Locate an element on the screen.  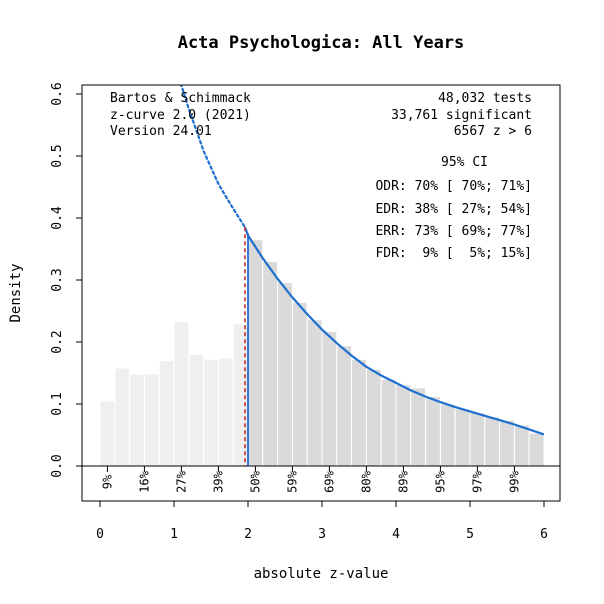
ci-header: 95% CI is located at coordinates (464, 162).